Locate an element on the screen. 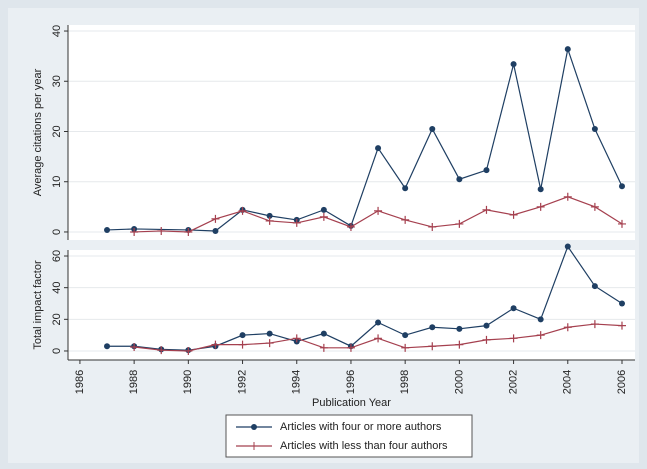 The height and width of the screenshot is (469, 647). legend-label: Articles with less than four authors is located at coordinates (364, 446).